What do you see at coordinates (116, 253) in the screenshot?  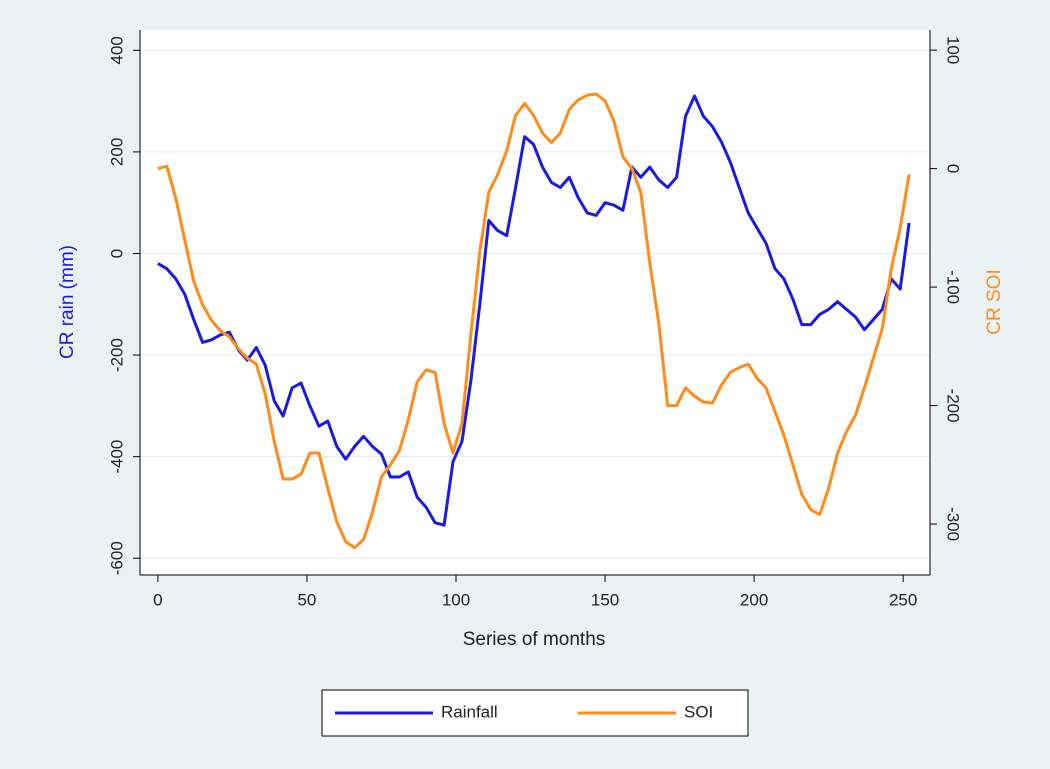 I see `y-tick-label: 0` at bounding box center [116, 253].